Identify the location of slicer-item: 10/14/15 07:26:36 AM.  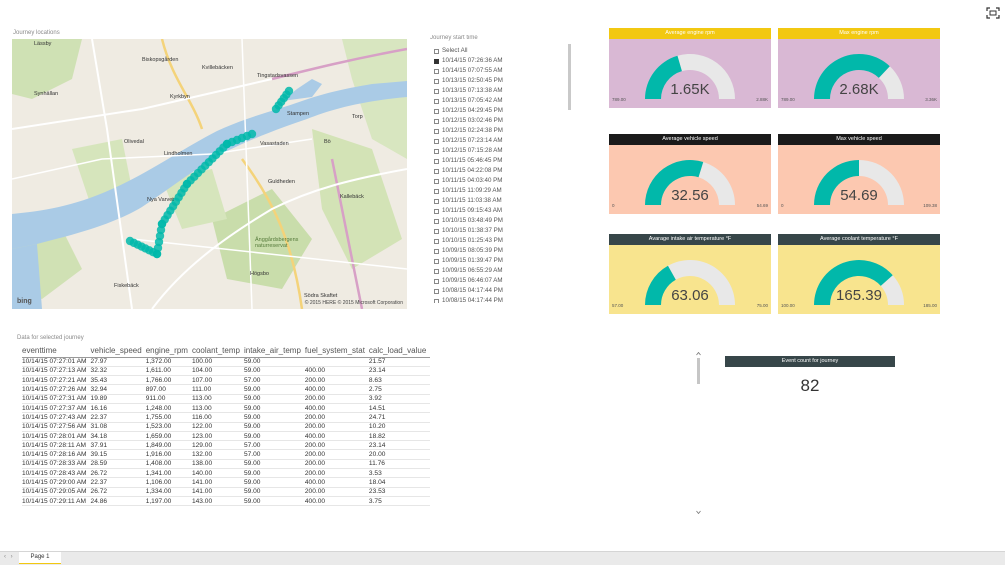
(497, 61).